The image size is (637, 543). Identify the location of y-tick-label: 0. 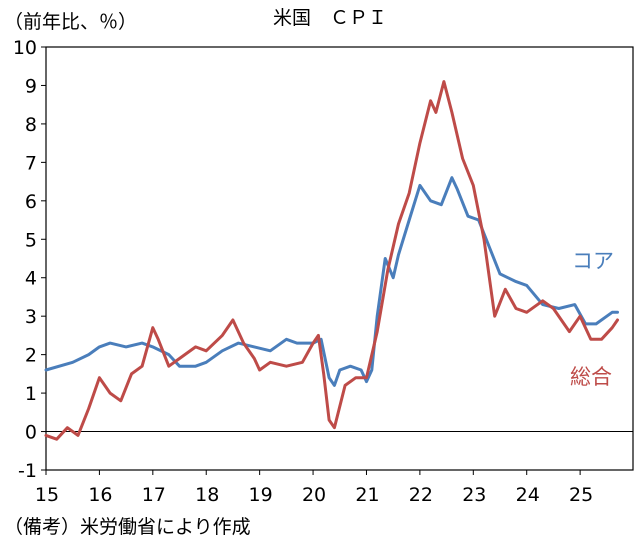
(31, 433).